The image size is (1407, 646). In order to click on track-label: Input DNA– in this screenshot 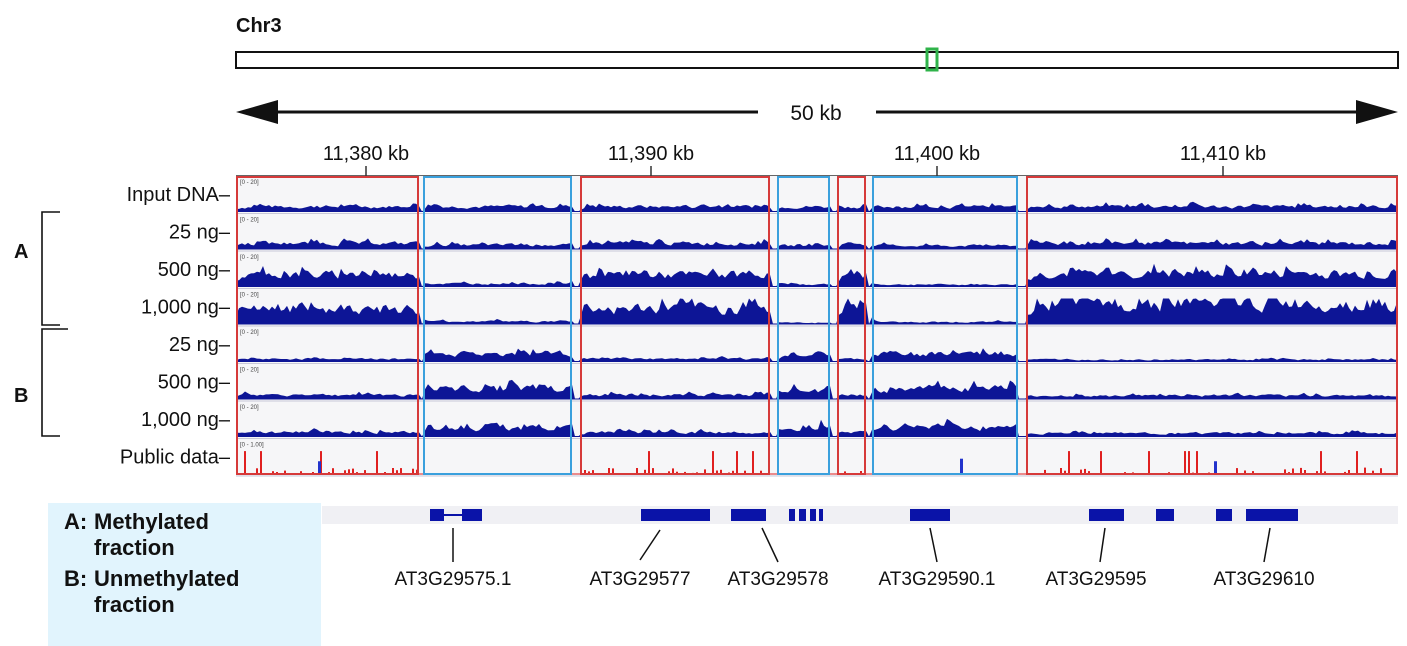, I will do `click(179, 195)`.